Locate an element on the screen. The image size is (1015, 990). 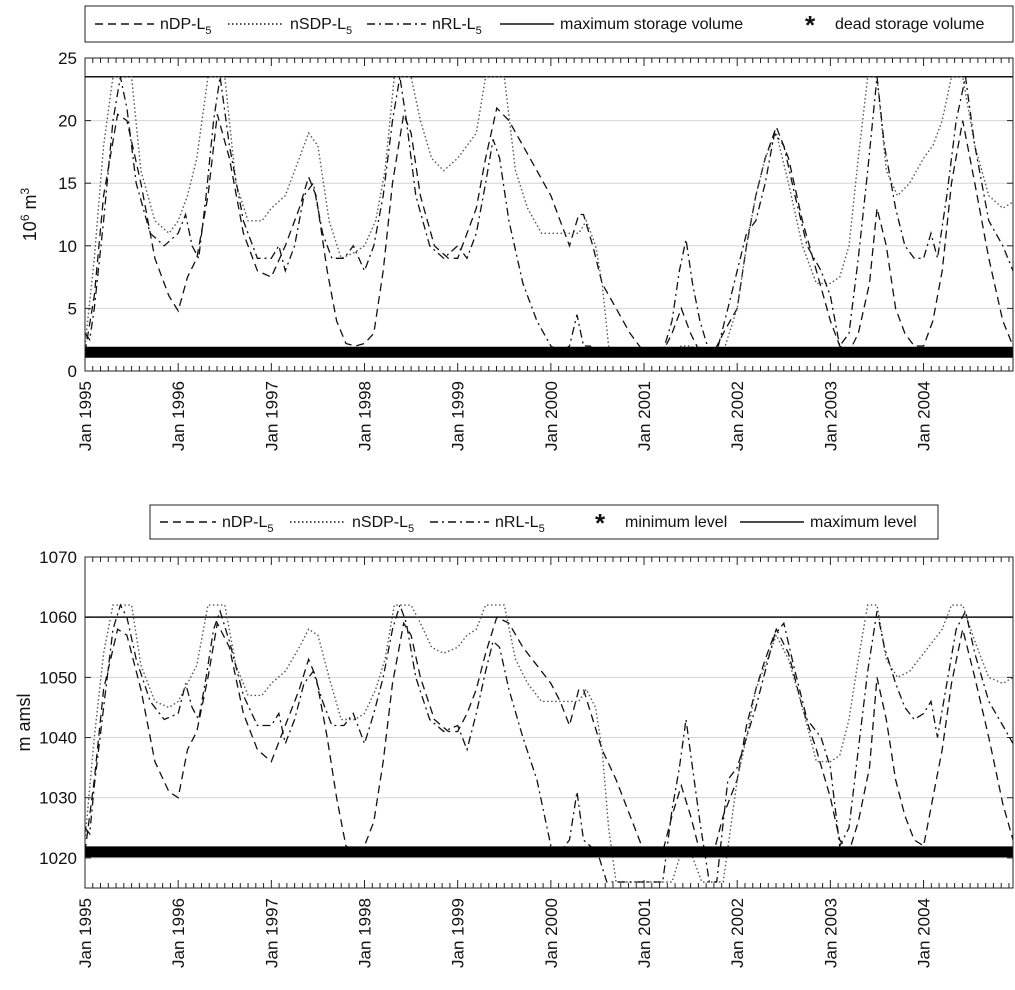
y-tick-label: 1070 is located at coordinates (58, 557).